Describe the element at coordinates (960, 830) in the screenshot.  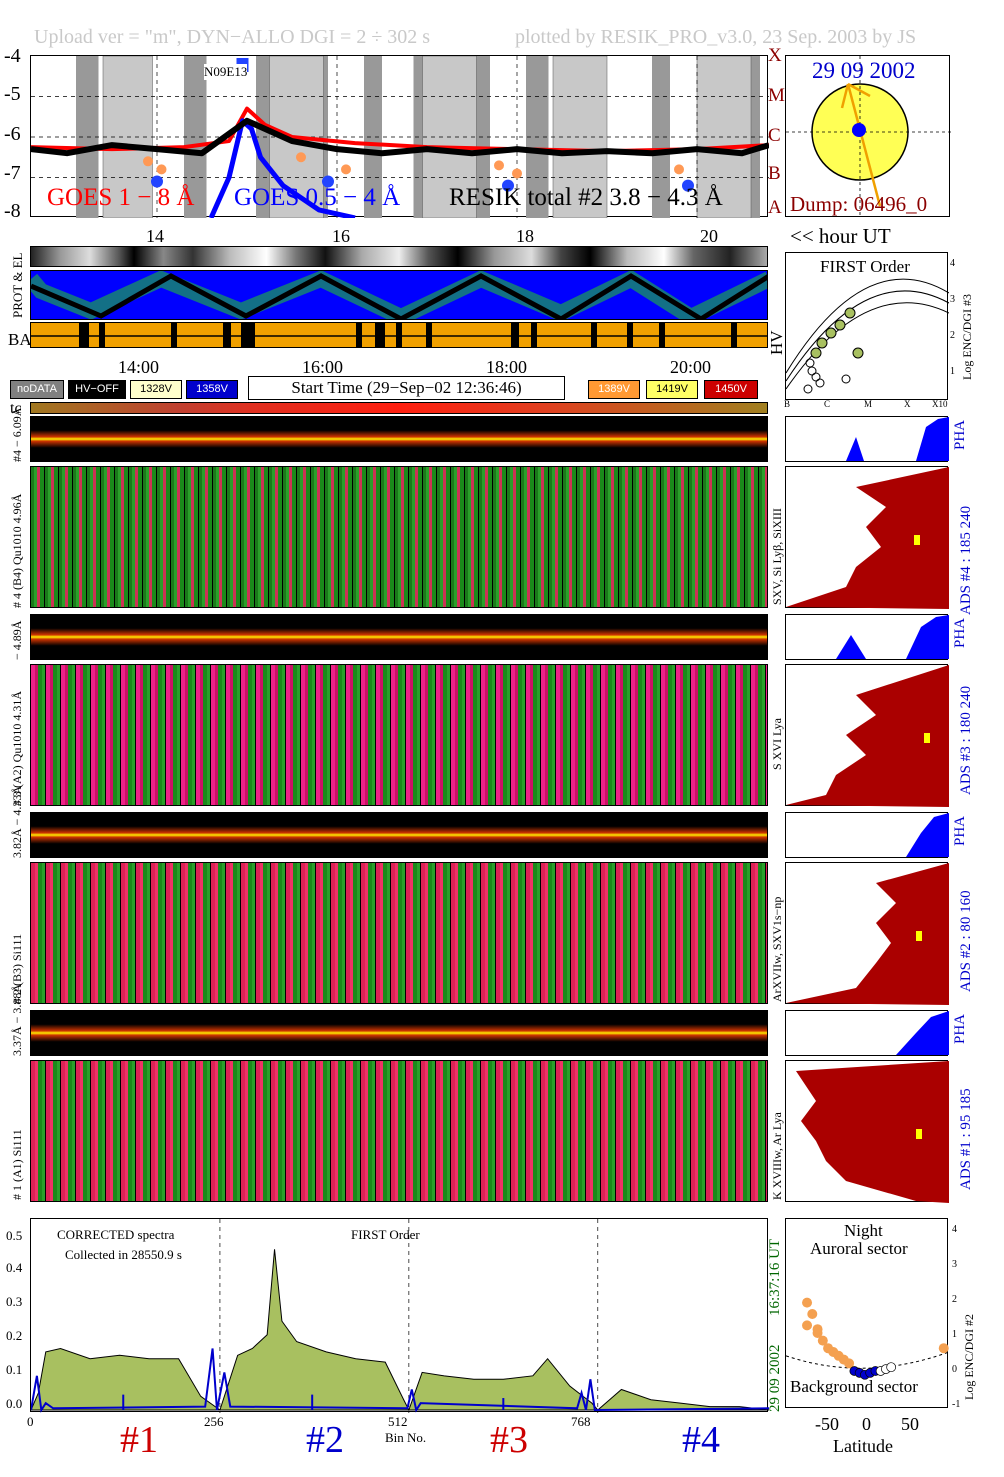
I see `ch2-pha-title: PHA` at that location.